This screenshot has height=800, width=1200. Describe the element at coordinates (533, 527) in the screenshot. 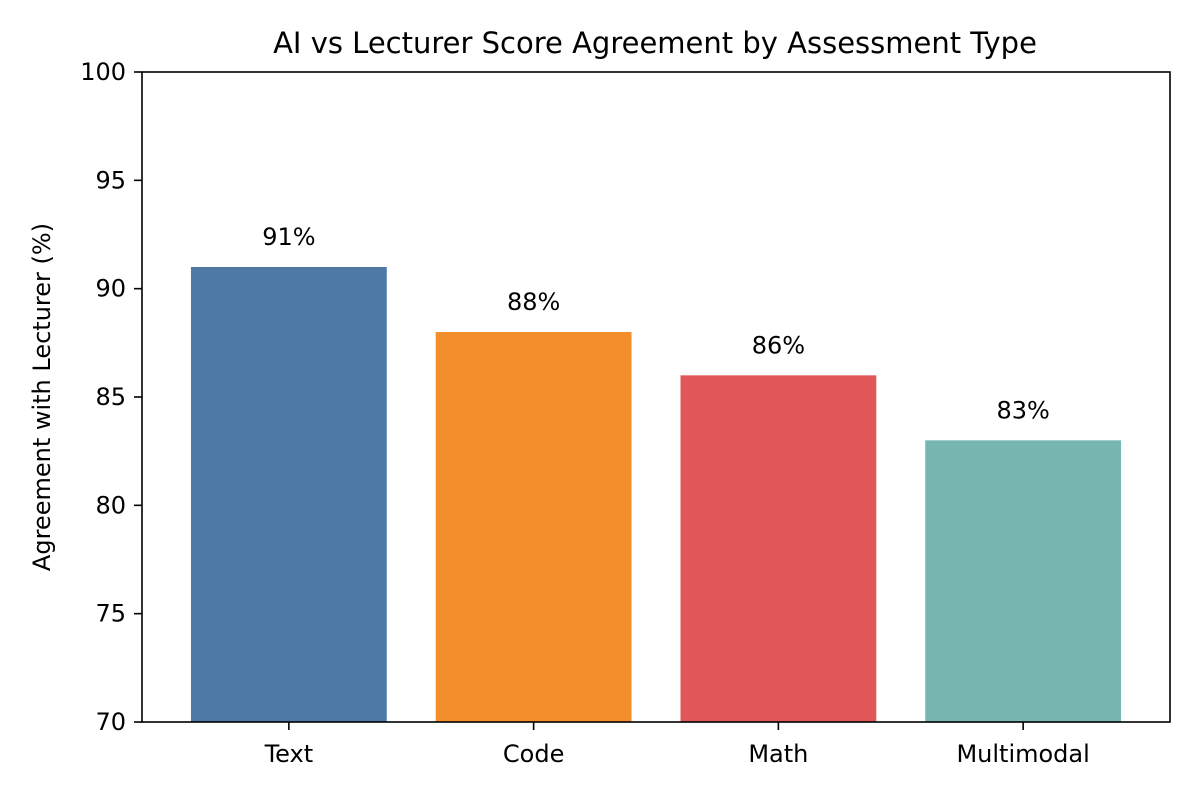

I see `bar-code` at that location.